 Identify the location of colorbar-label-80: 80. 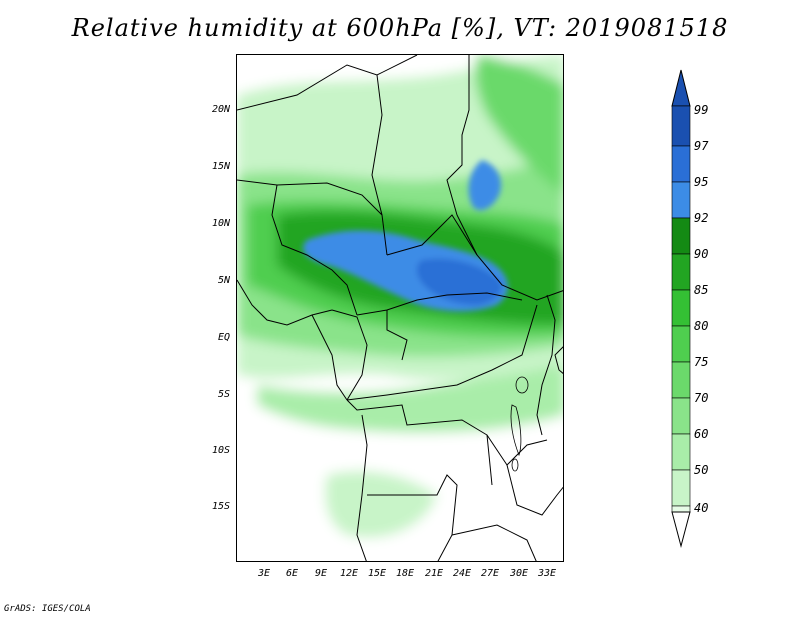
(701, 326).